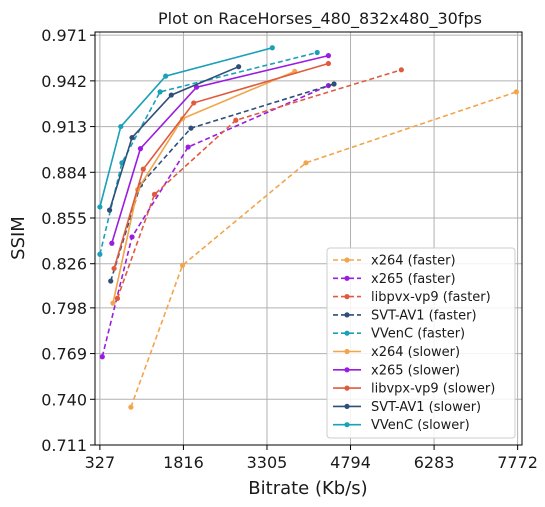  Describe the element at coordinates (412, 297) in the screenshot. I see `legend-item: libpvx-vp9 (faster)` at that location.